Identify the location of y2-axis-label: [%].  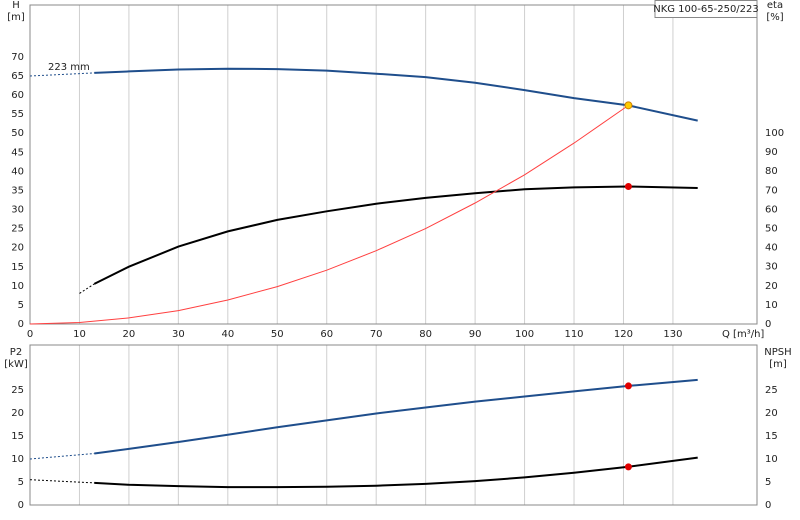
(774, 17).